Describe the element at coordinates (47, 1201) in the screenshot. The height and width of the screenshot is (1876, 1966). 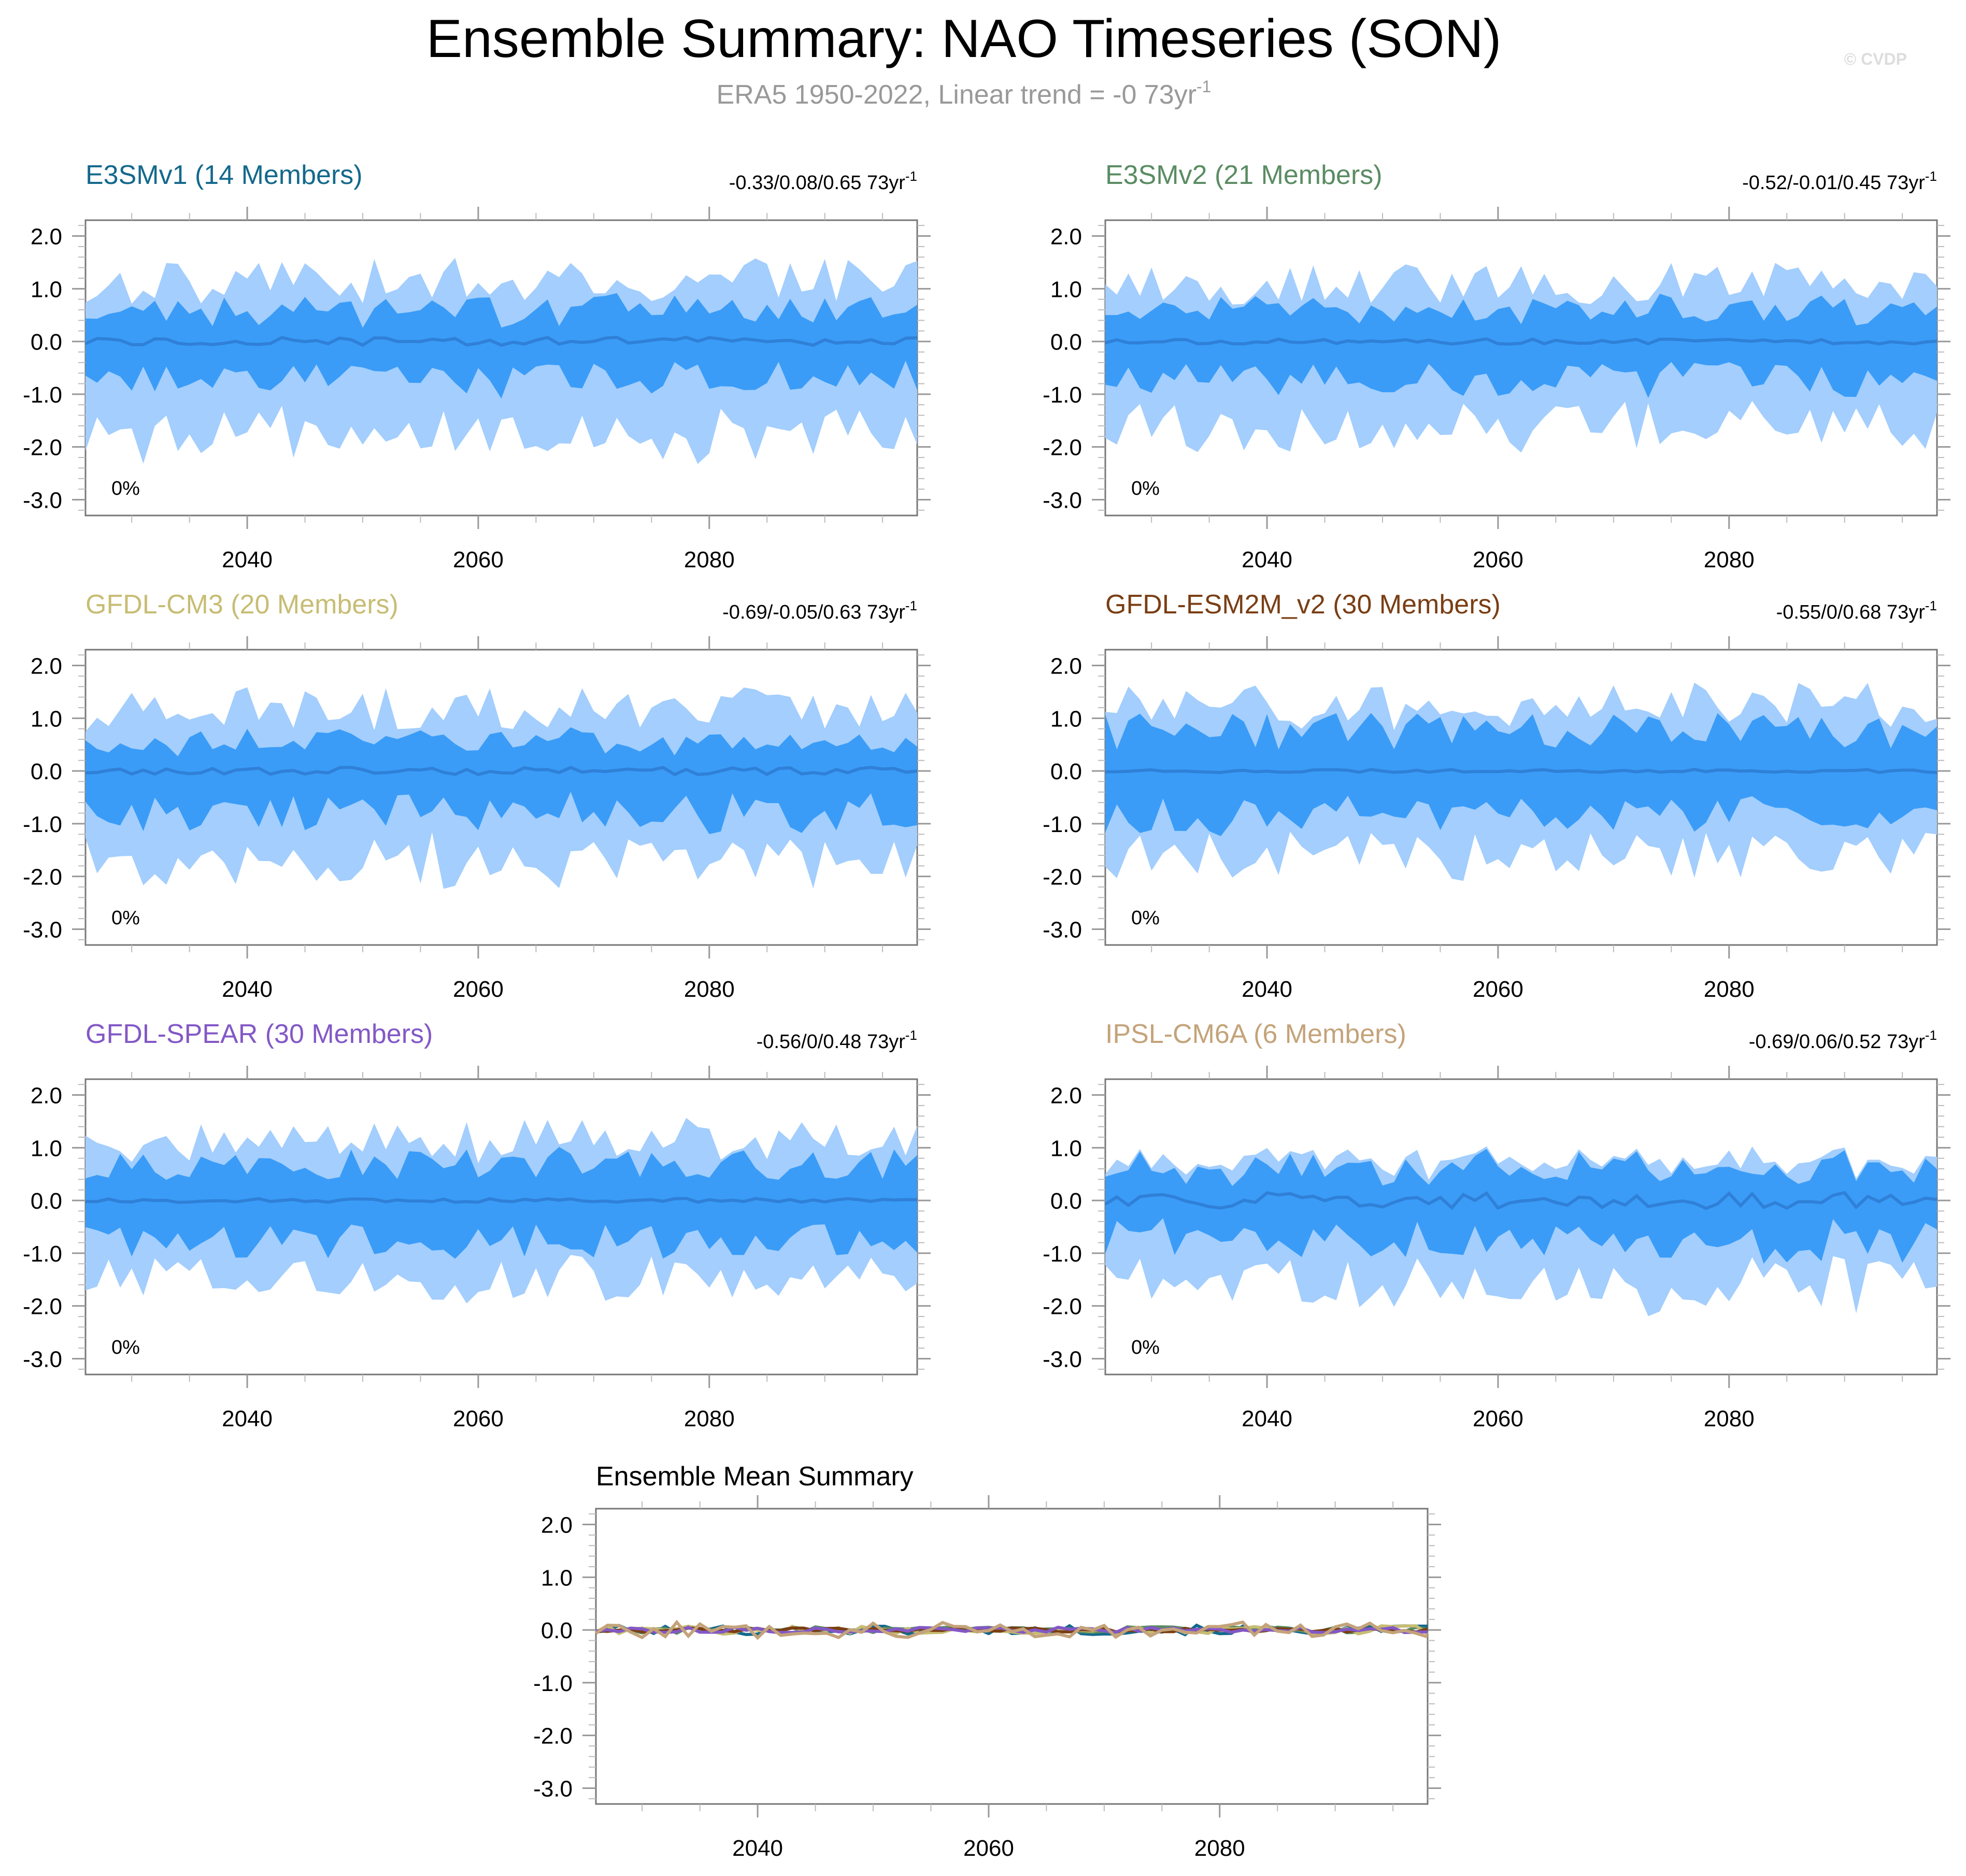
I see `panel-5-ytick-label: 0.0` at that location.